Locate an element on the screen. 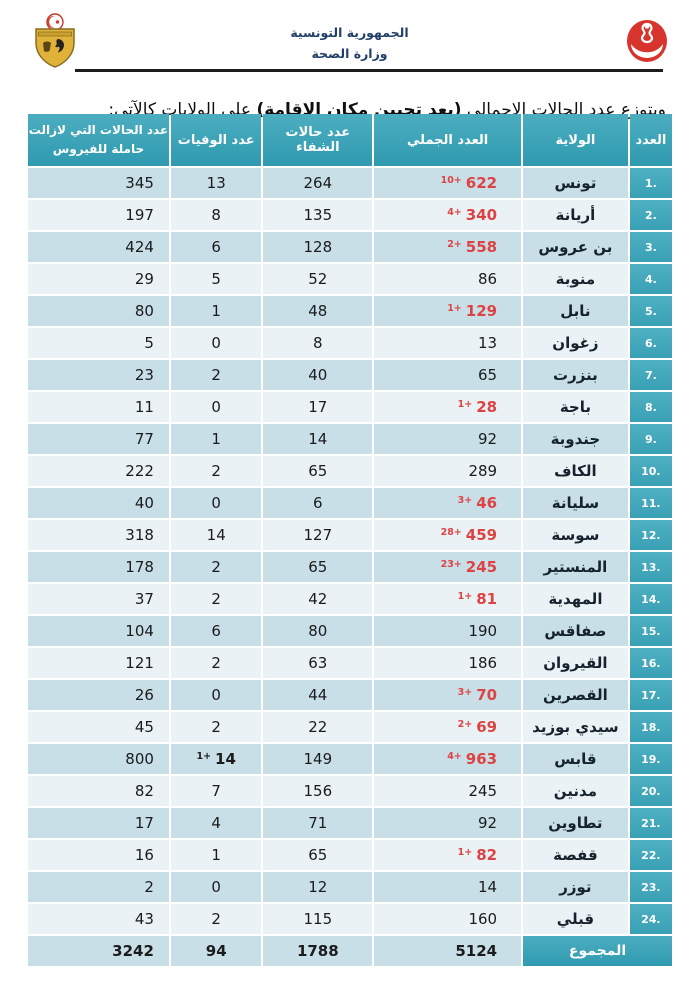 Image resolution: width=699 pixels, height=1007 pixels. cell-value: 558 is located at coordinates (481, 247).